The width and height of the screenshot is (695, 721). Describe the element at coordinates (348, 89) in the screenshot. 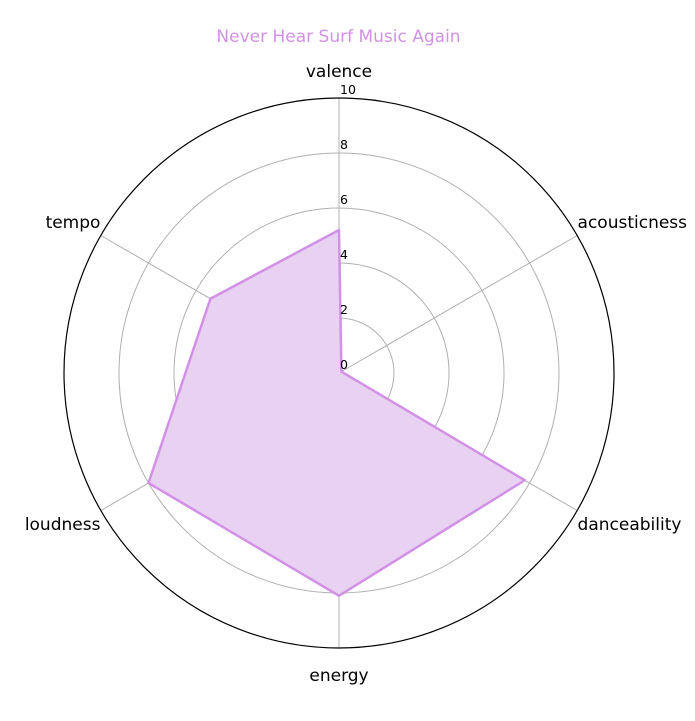

I see `radial-tick-label: 10` at that location.